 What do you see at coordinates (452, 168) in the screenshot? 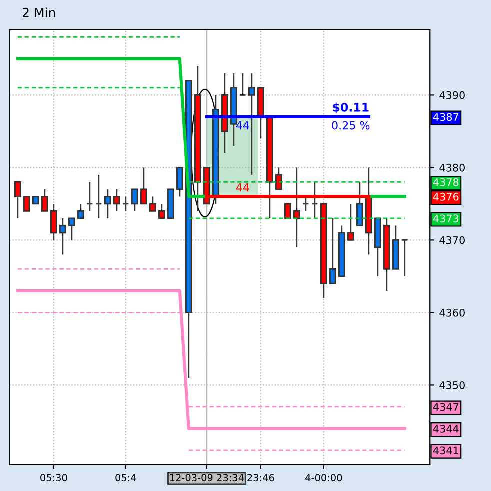
I see `y-tick-label: 4380` at bounding box center [452, 168].